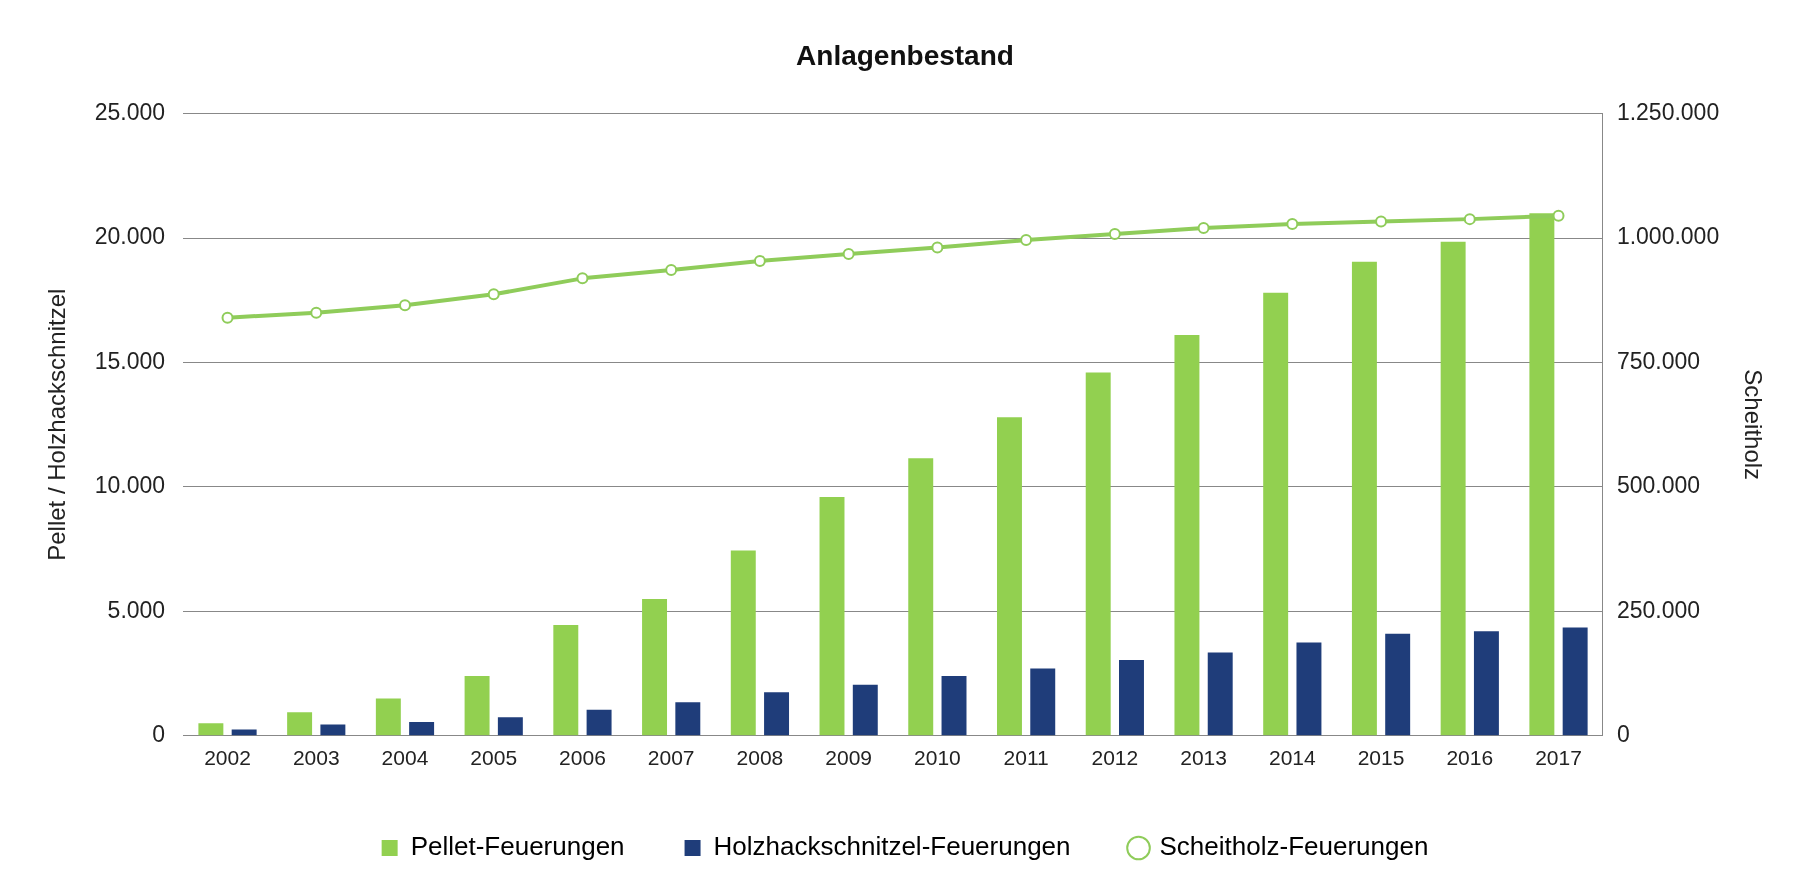 The height and width of the screenshot is (891, 1800). Describe the element at coordinates (130, 111) in the screenshot. I see `y-tick-label: 25.000` at that location.